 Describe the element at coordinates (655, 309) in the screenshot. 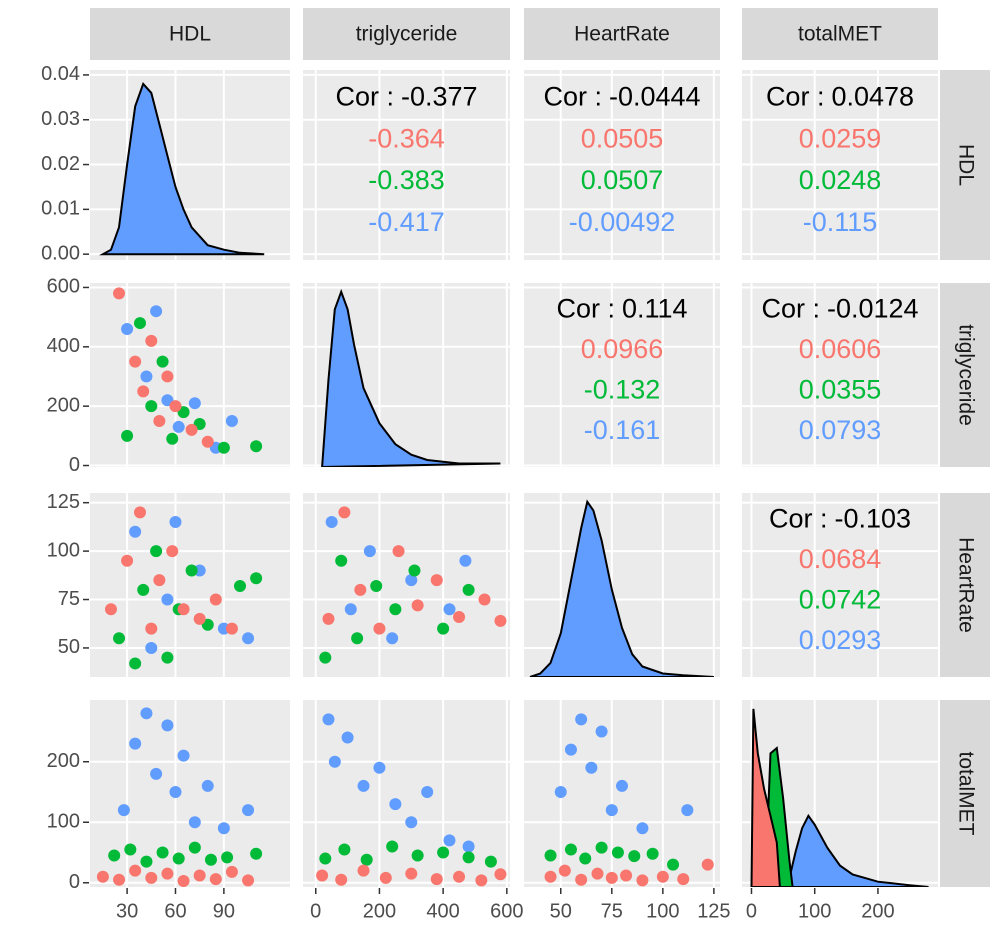

I see `cor-value: 0.114` at that location.